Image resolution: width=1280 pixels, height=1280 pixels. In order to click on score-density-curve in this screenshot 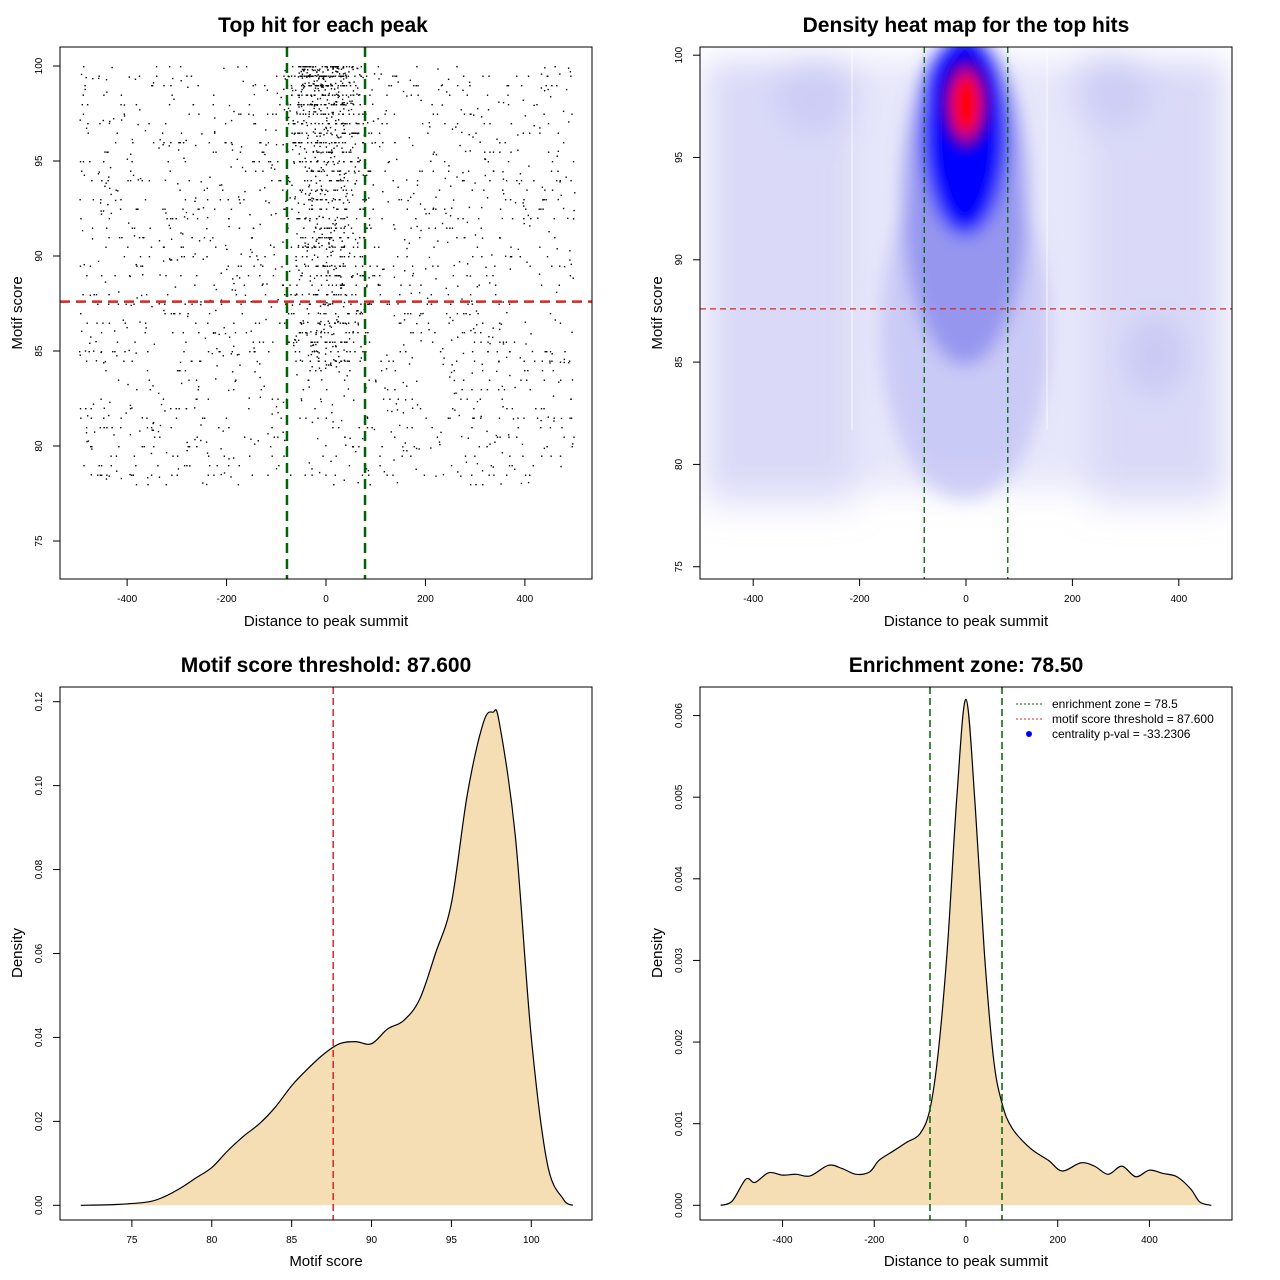, I will do `click(327, 957)`.